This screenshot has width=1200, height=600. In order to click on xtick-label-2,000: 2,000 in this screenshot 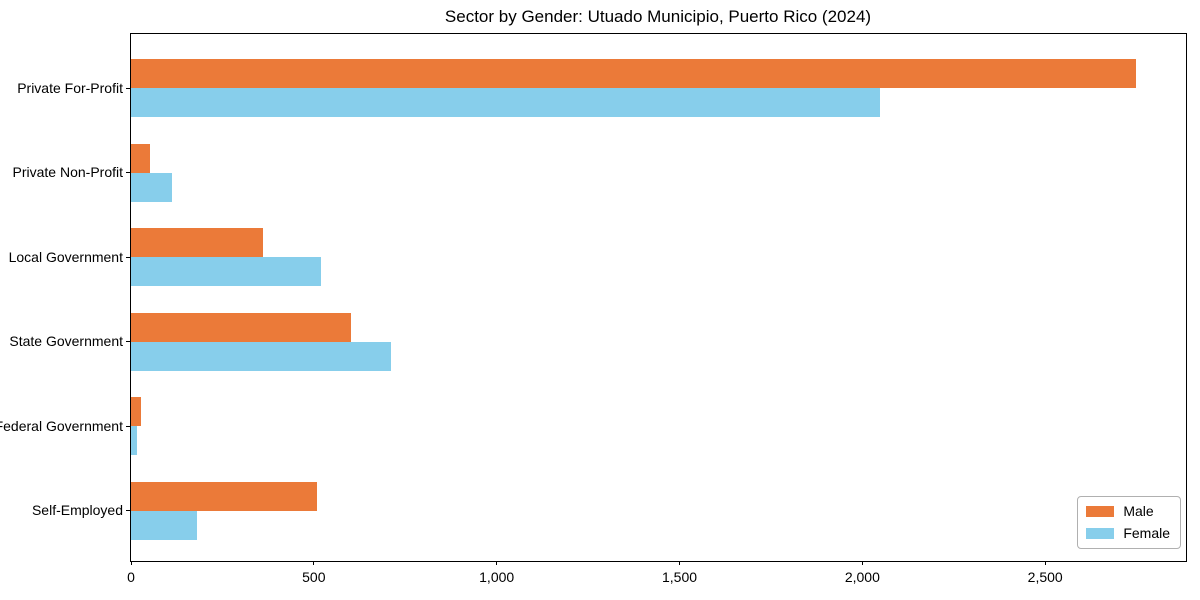, I will do `click(862, 577)`.